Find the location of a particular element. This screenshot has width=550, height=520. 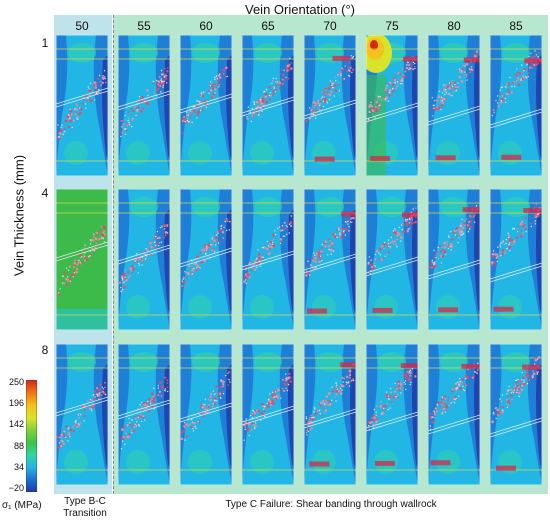

type-bc-caption-line1: Type B-C is located at coordinates (85, 501).